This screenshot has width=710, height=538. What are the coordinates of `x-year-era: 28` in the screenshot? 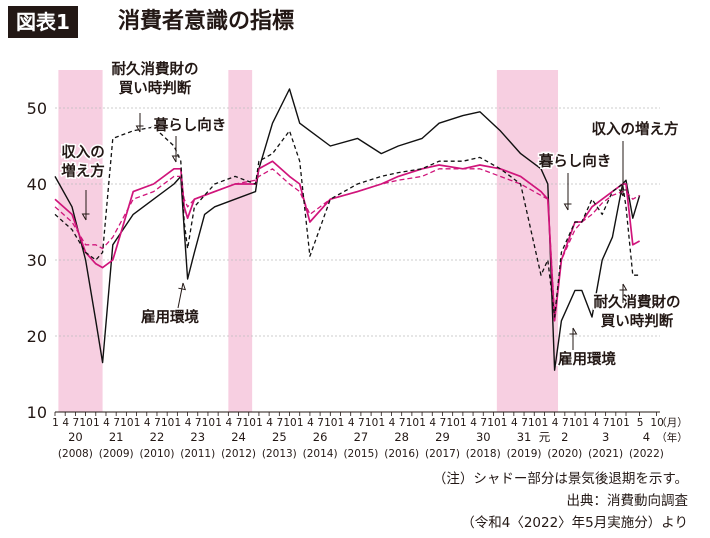 It's located at (401, 437).